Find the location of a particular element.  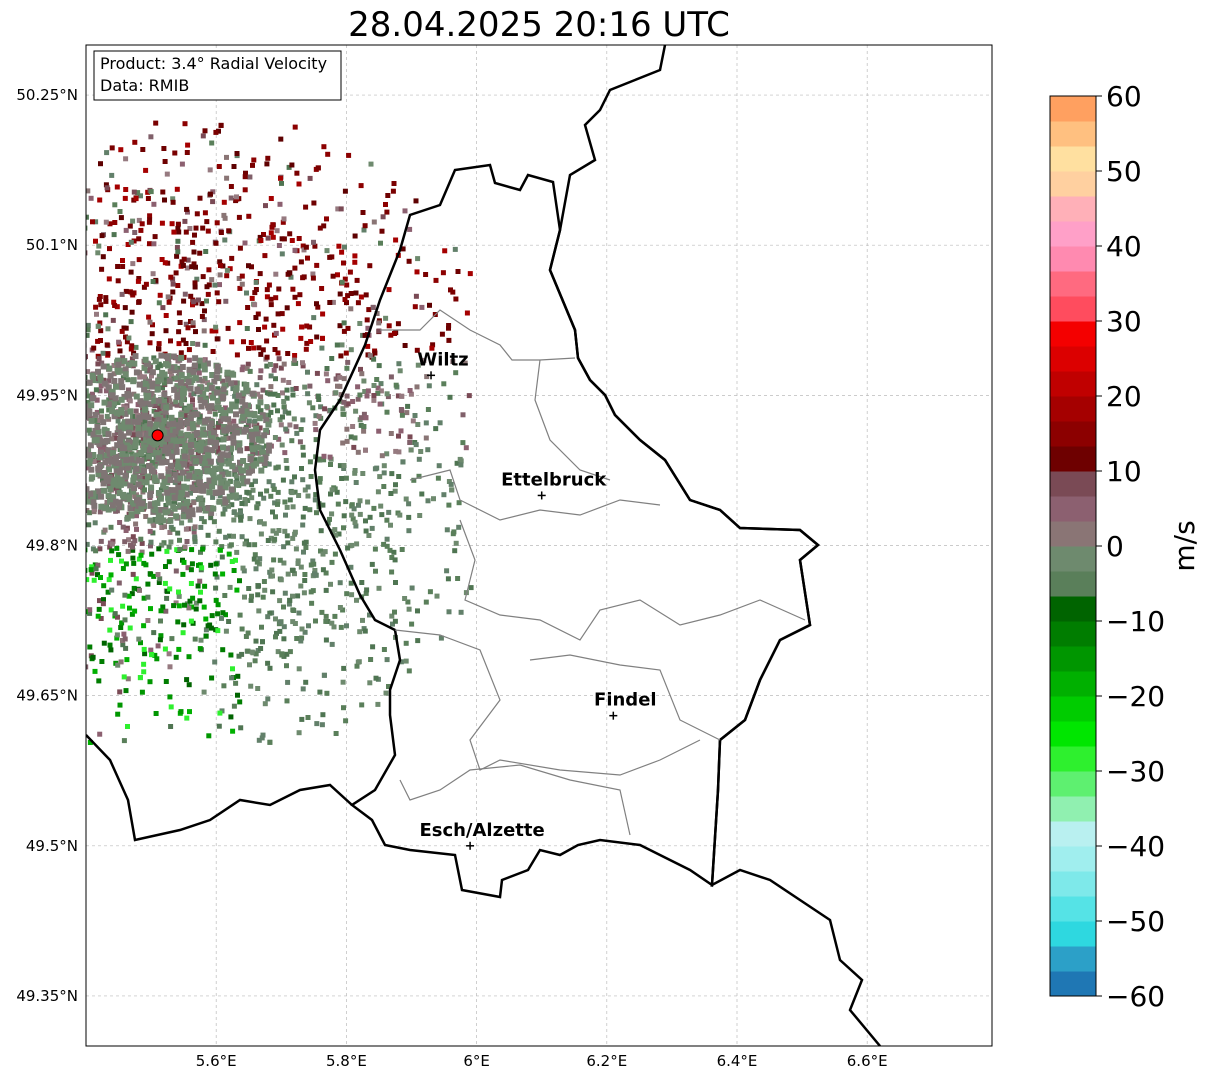

radar-site-marker is located at coordinates (157, 435).